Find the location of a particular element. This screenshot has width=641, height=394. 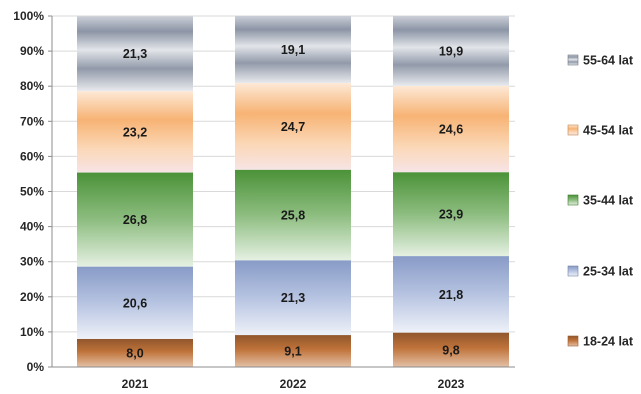

data-label: 9,8 is located at coordinates (450, 350).